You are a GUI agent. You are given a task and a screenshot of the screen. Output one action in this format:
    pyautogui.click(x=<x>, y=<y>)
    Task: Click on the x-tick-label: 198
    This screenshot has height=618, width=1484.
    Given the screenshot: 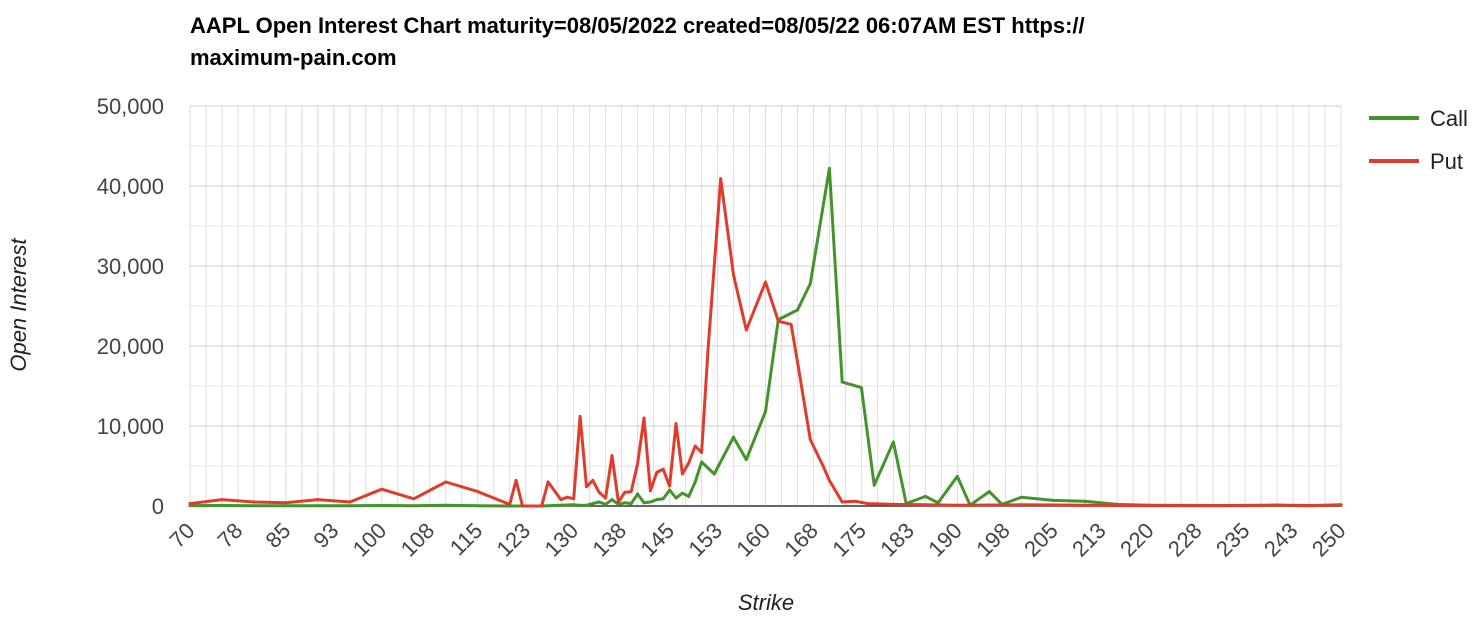 What is the action you would take?
    pyautogui.click(x=993, y=540)
    